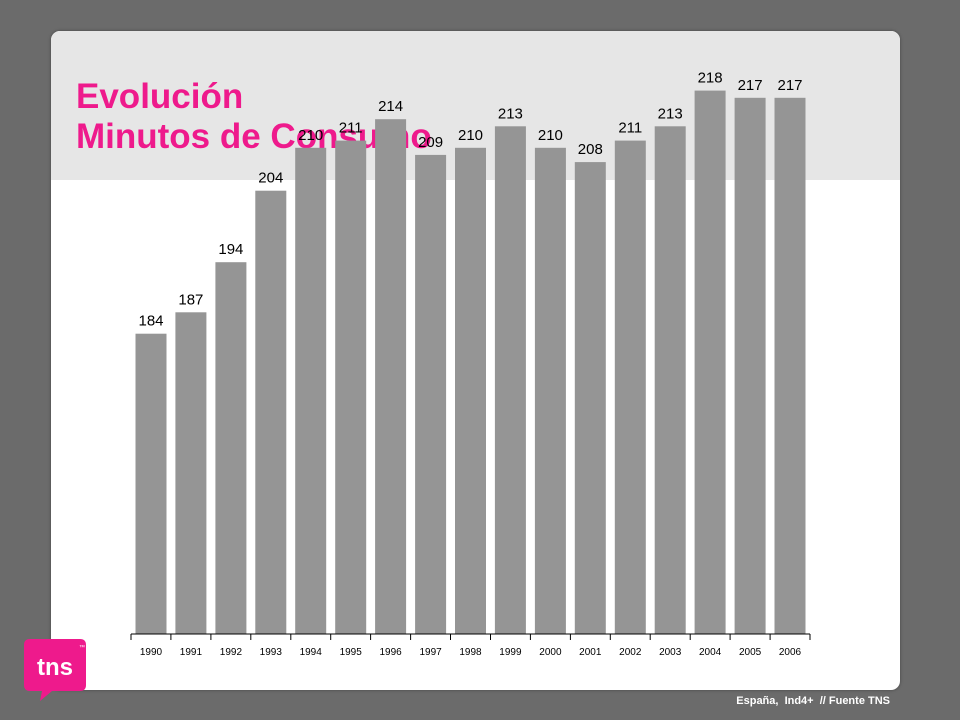 The image size is (960, 720). I want to click on data-label-2001: 208, so click(590, 149).